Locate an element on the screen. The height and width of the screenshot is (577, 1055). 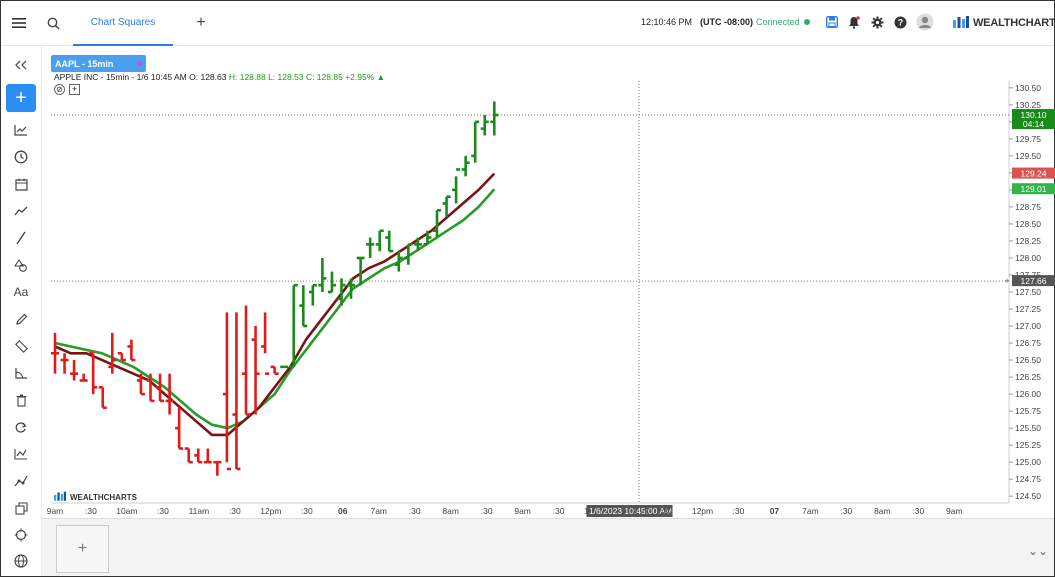
status-dot-icon is located at coordinates (806, 22).